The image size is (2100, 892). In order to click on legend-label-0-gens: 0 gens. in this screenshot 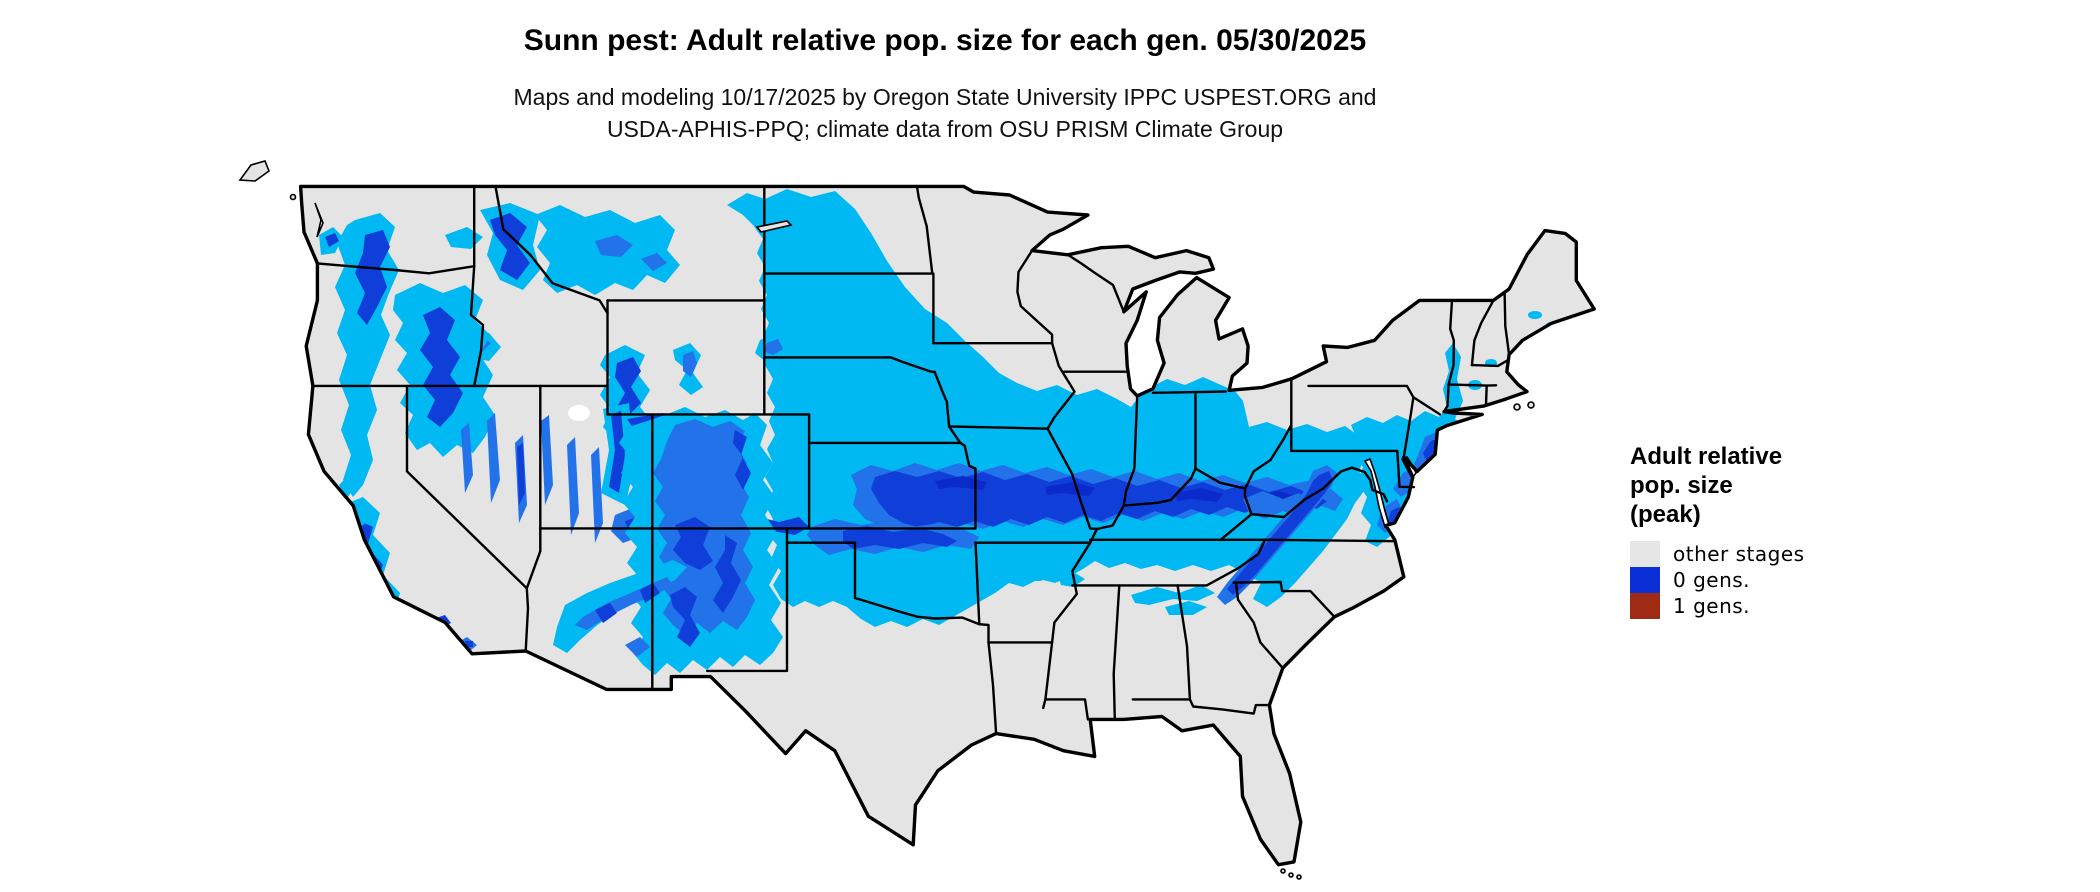, I will do `click(1712, 580)`.